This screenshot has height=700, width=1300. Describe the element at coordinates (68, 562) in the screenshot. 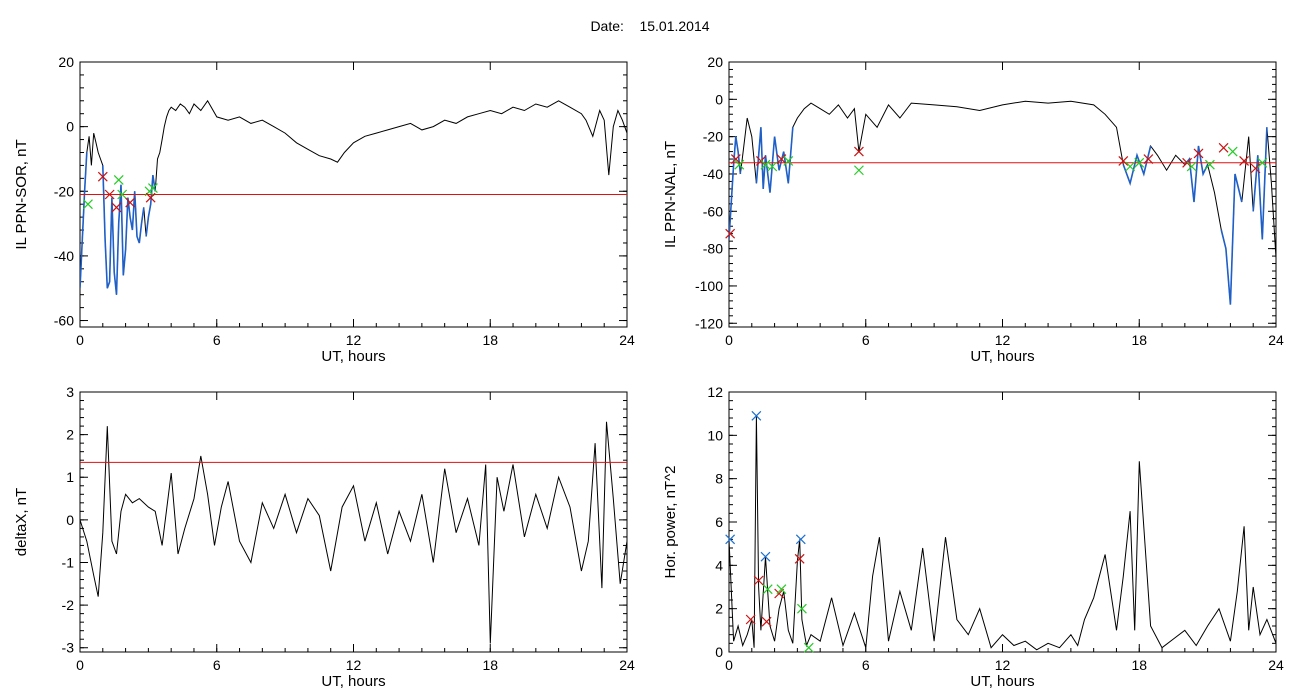

I see `y-tick-label: -1` at that location.